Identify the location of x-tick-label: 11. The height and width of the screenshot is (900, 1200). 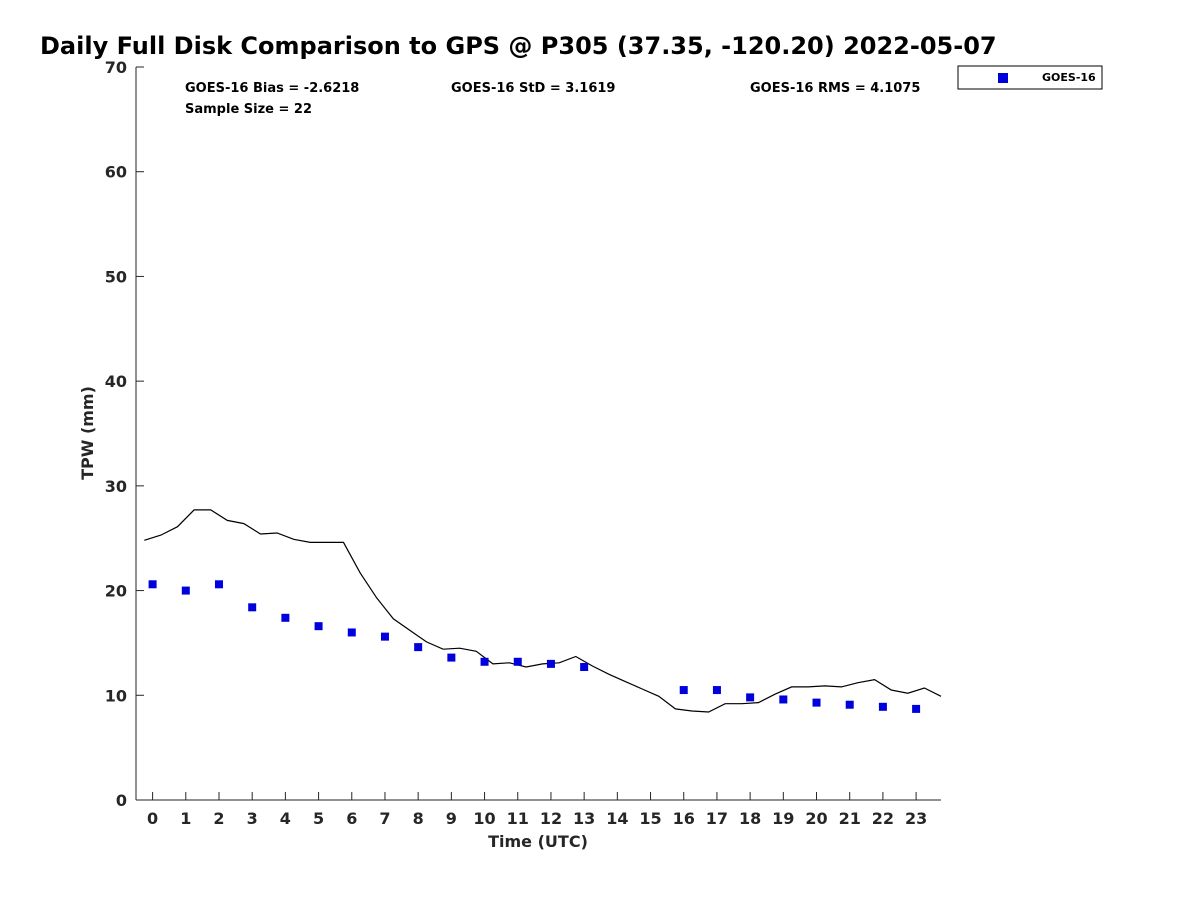
(518, 818).